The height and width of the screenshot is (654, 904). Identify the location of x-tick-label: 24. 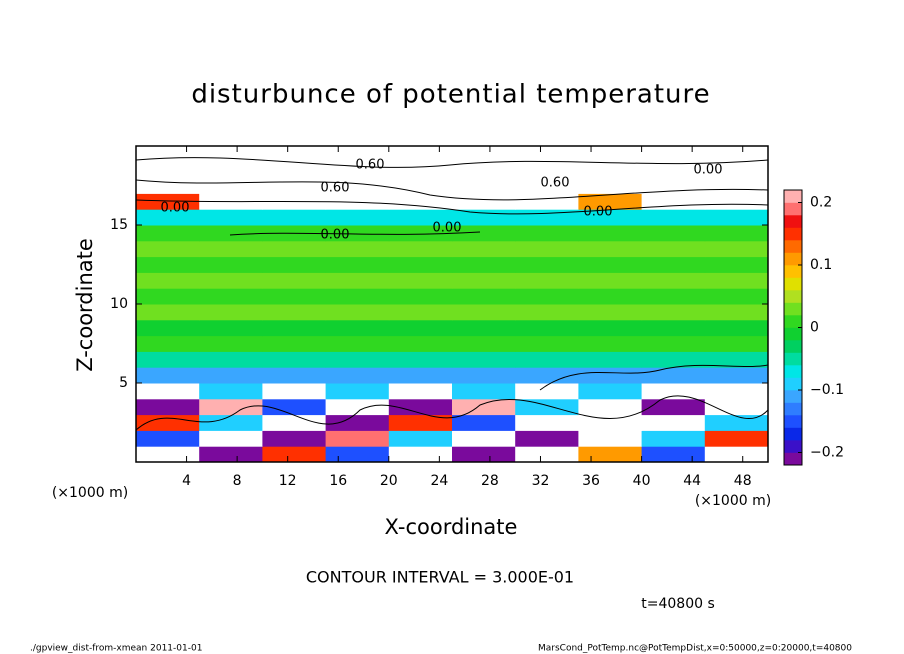
(439, 481).